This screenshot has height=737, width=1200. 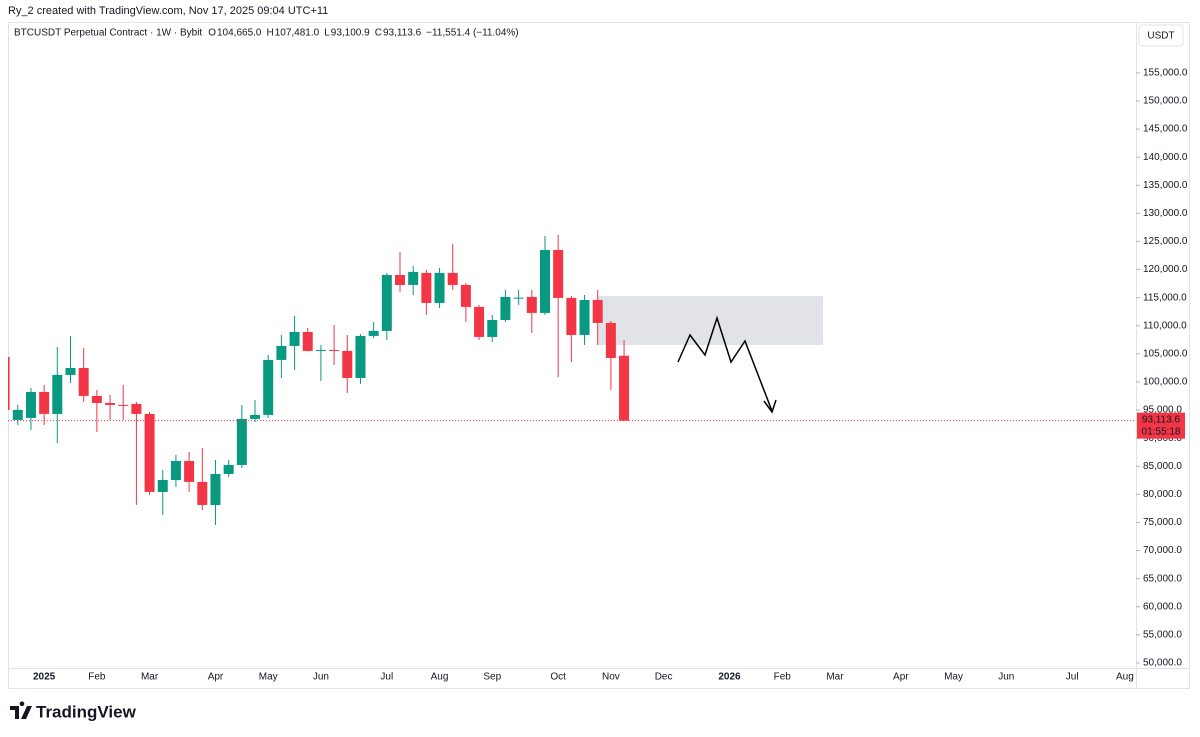 What do you see at coordinates (297, 33) in the screenshot?
I see `legend-value: 107,481.0` at bounding box center [297, 33].